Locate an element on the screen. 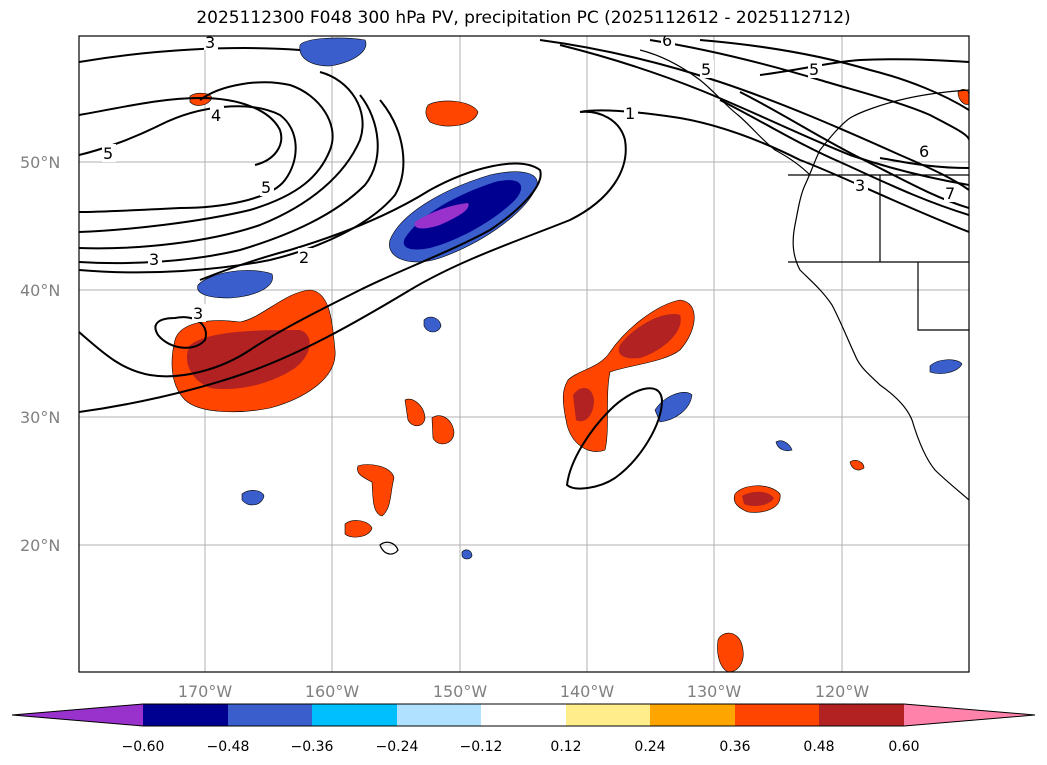 This screenshot has height=765, width=1047. longitude-labels: 170°W 160°W 150°W 140°W 130°W 120°W is located at coordinates (524, 691).